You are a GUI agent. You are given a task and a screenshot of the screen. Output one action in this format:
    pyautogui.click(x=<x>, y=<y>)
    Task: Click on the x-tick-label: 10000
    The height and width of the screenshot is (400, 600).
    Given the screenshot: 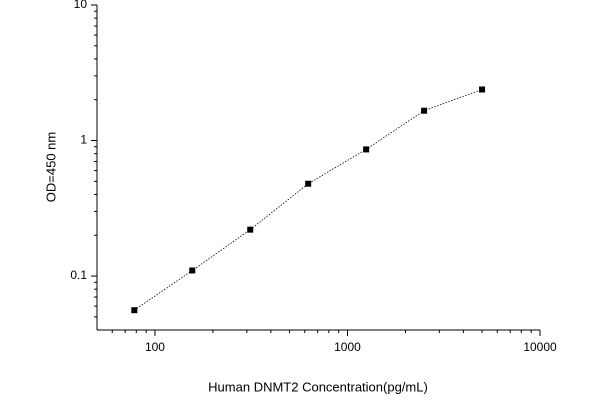 What is the action you would take?
    pyautogui.click(x=540, y=347)
    